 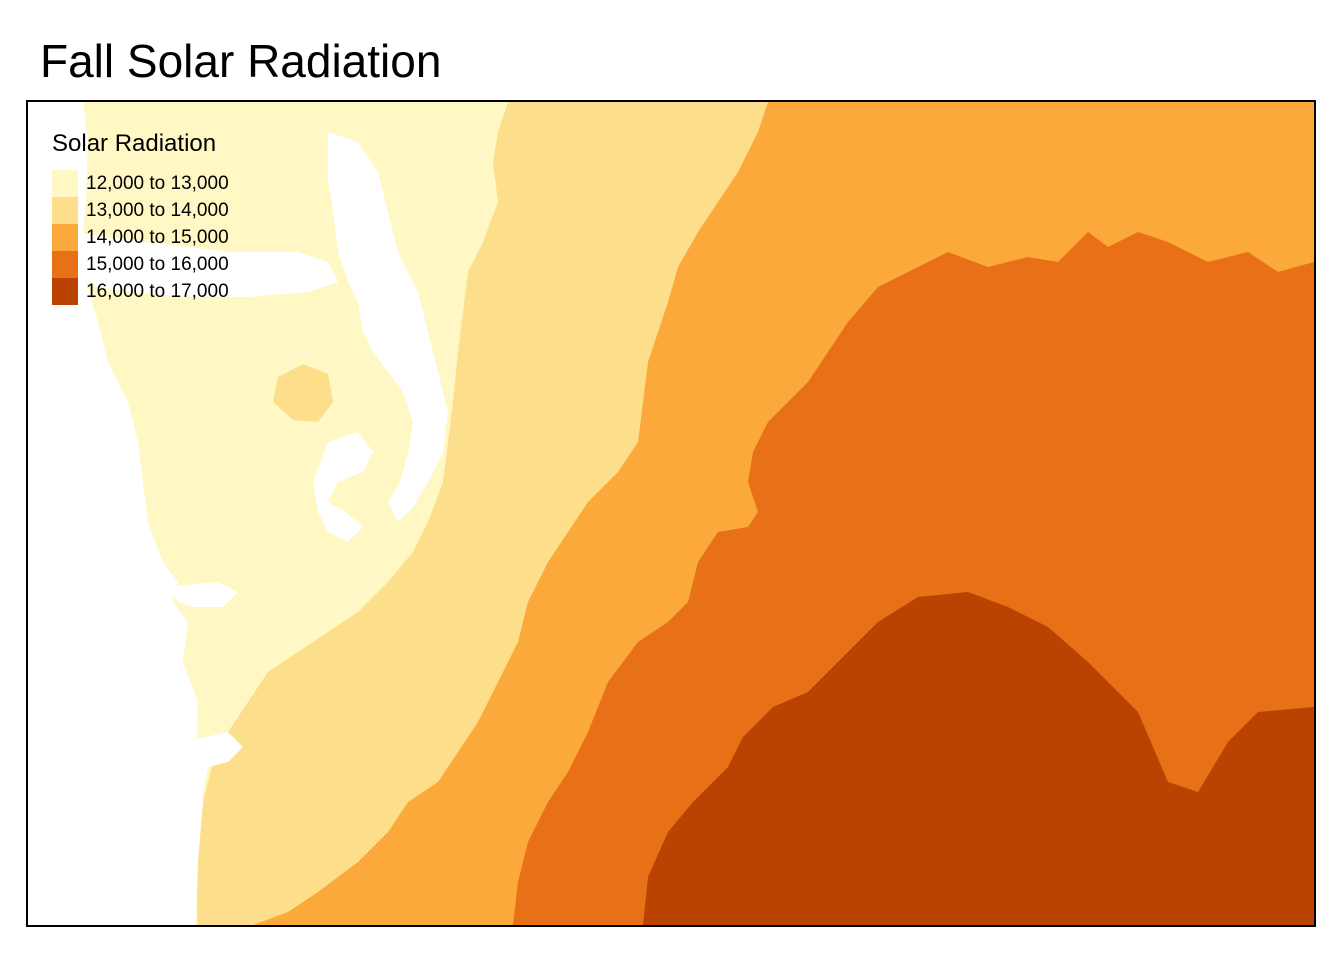 I want to click on legend-item: 15,000 to 16,000, so click(x=140, y=264).